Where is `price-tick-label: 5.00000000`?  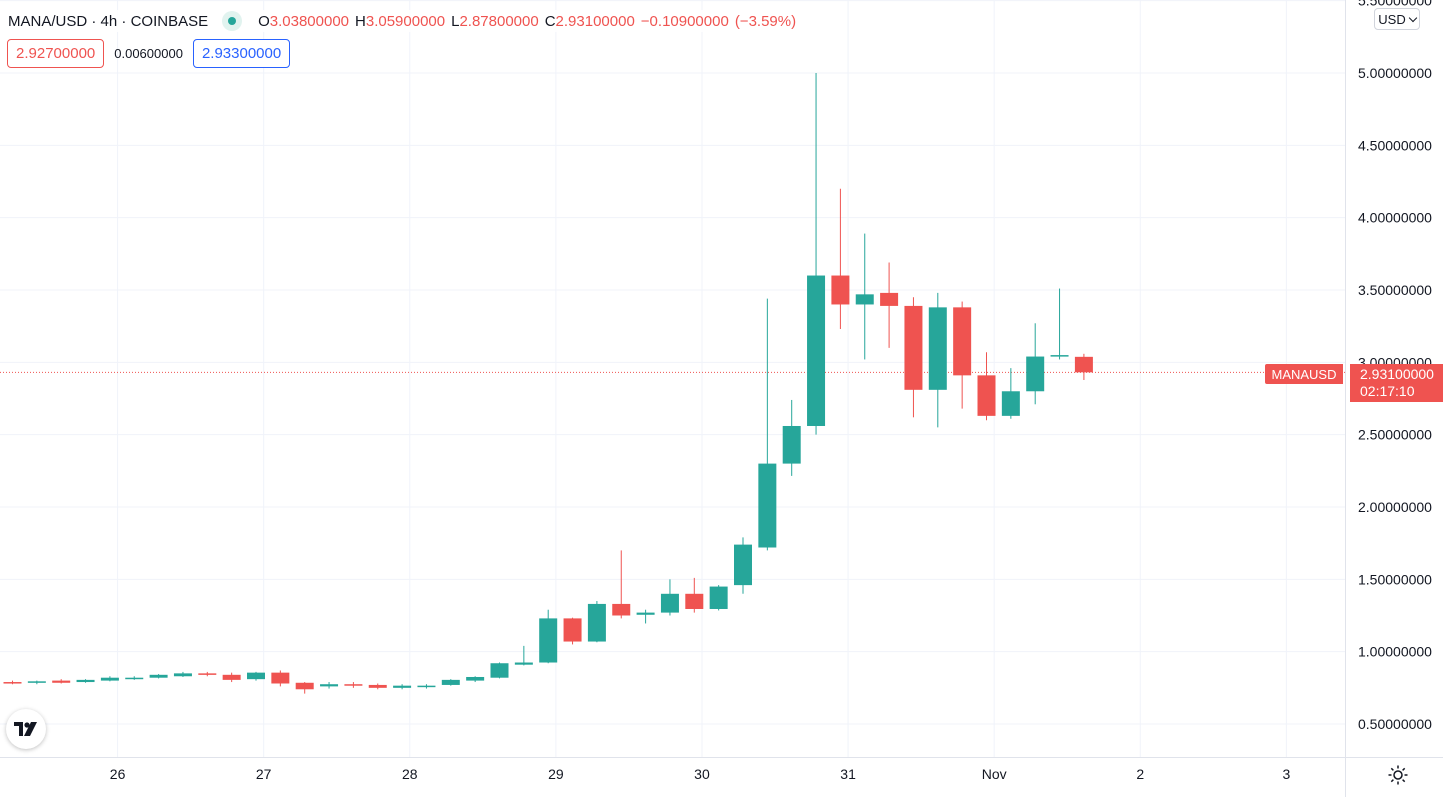 price-tick-label: 5.00000000 is located at coordinates (1395, 73).